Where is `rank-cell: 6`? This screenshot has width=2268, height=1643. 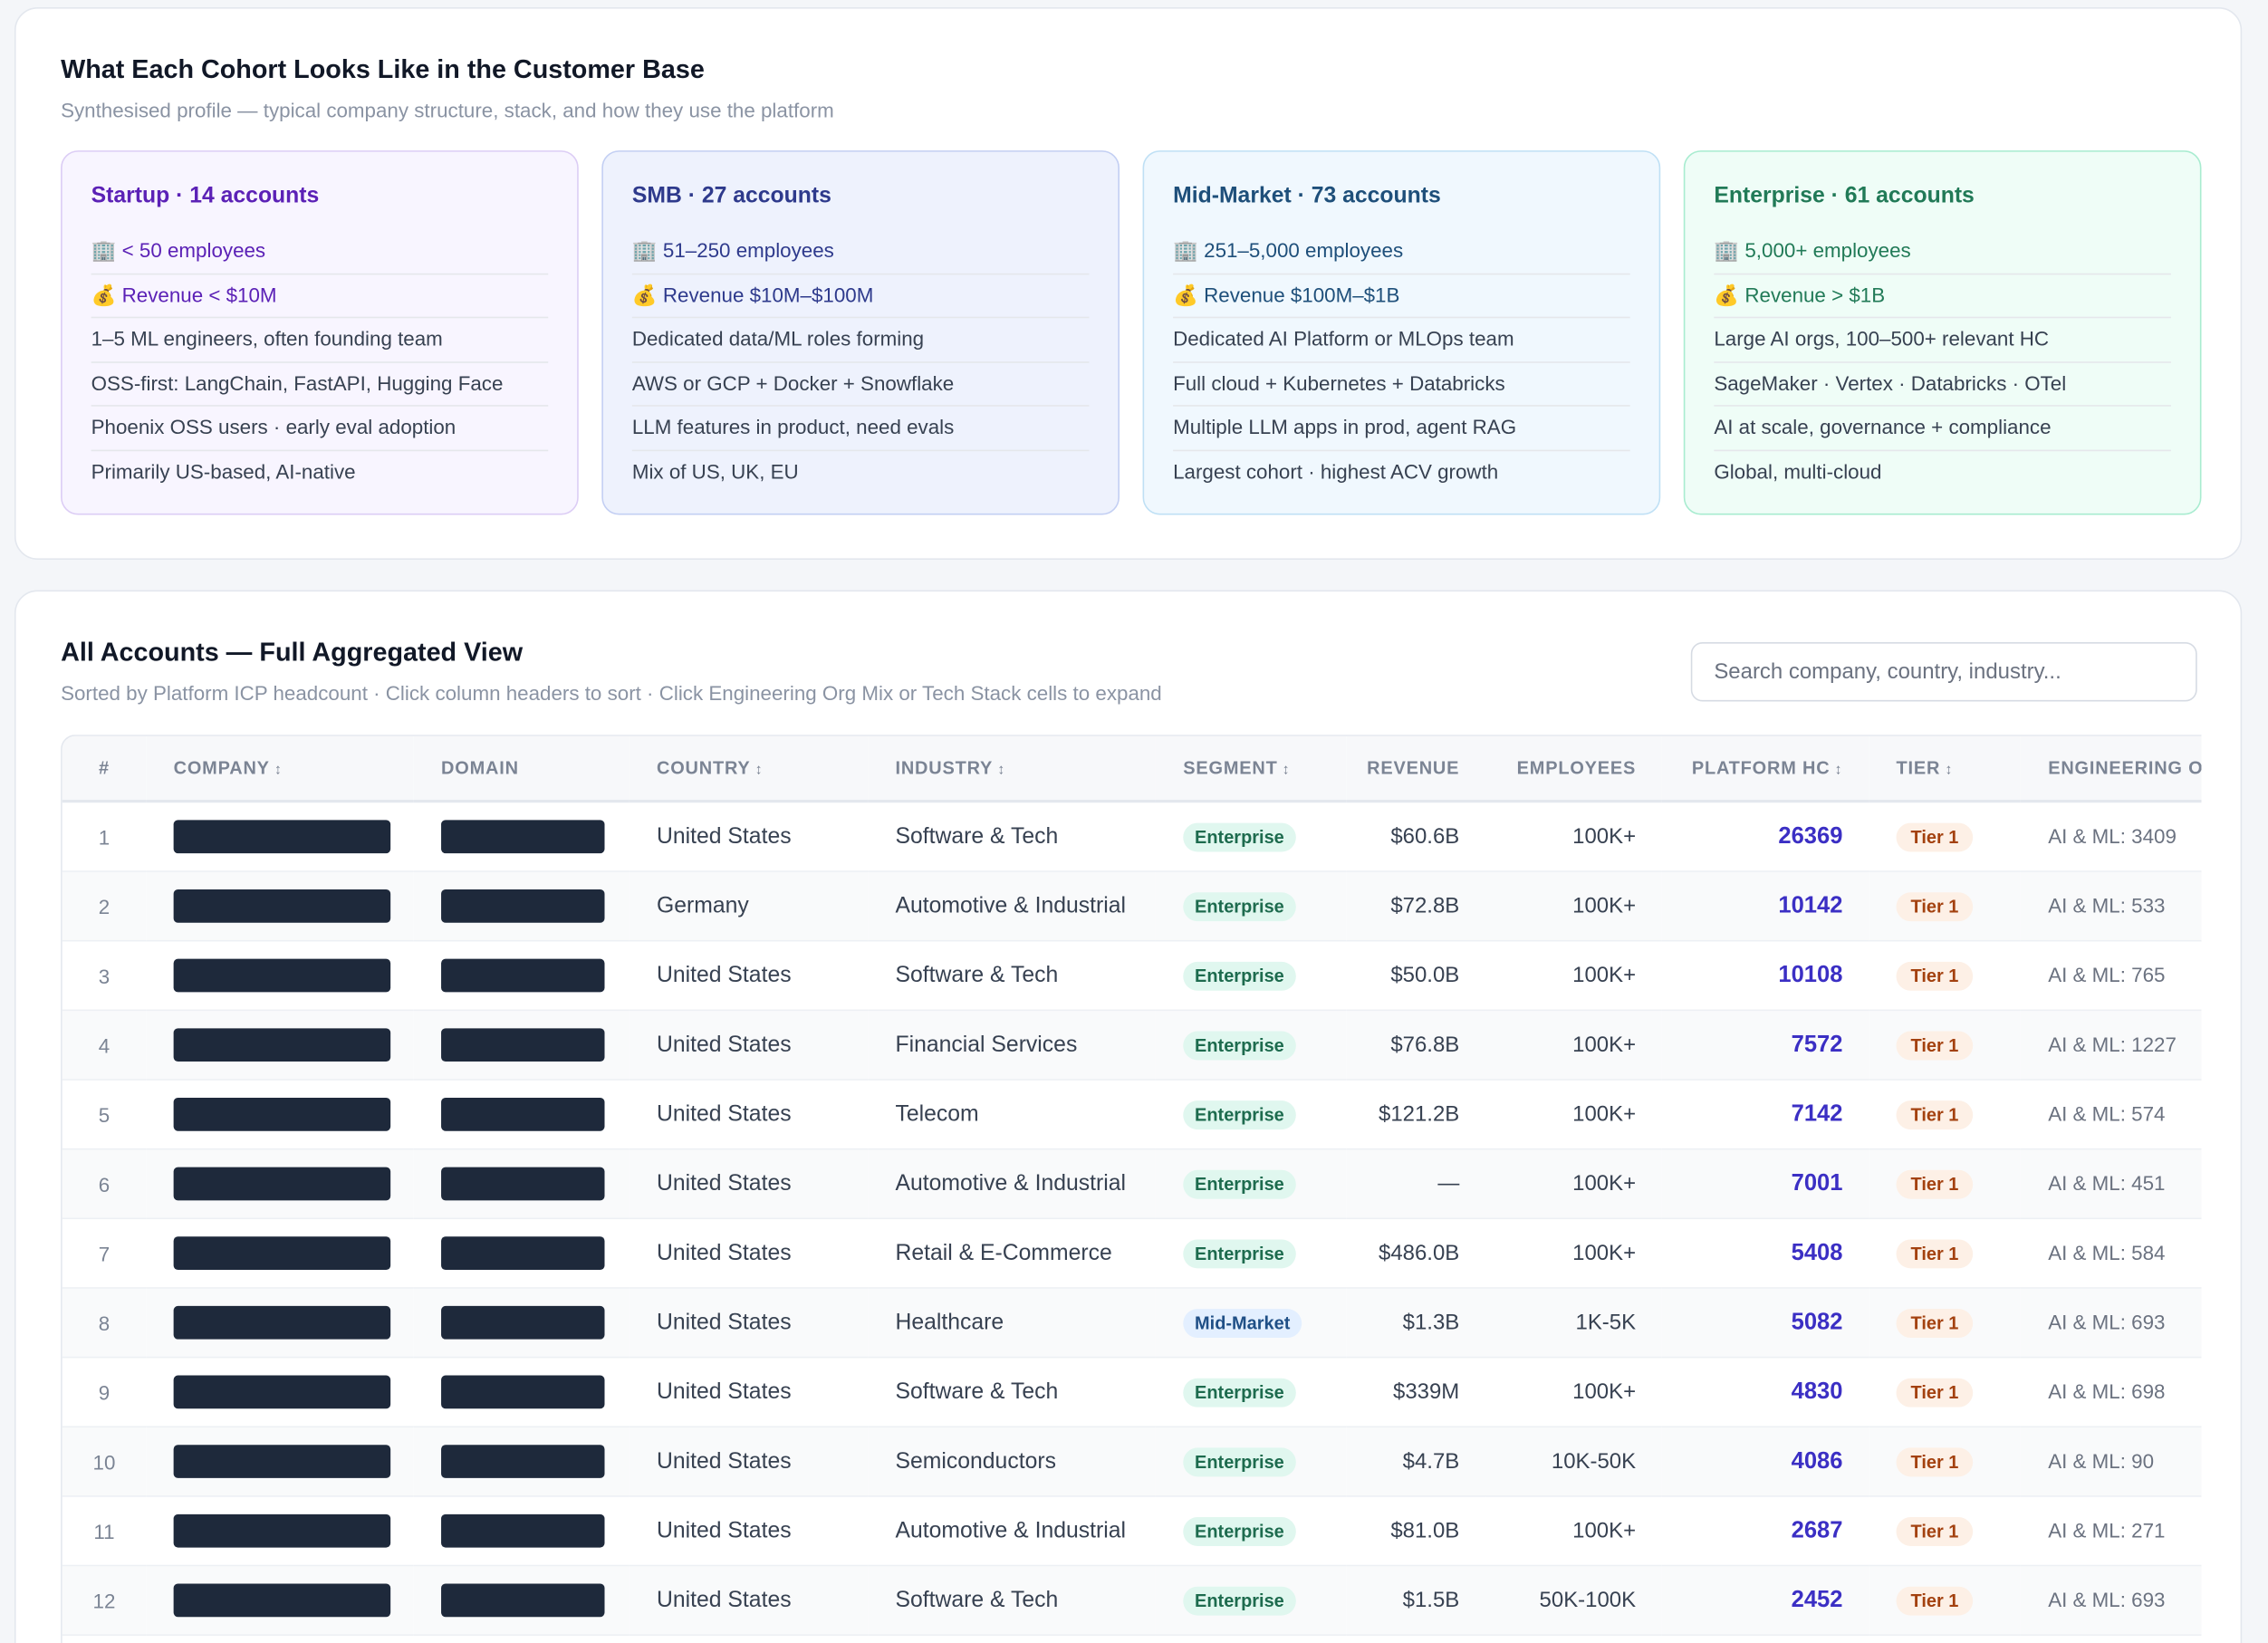
rank-cell: 6 is located at coordinates (105, 1184).